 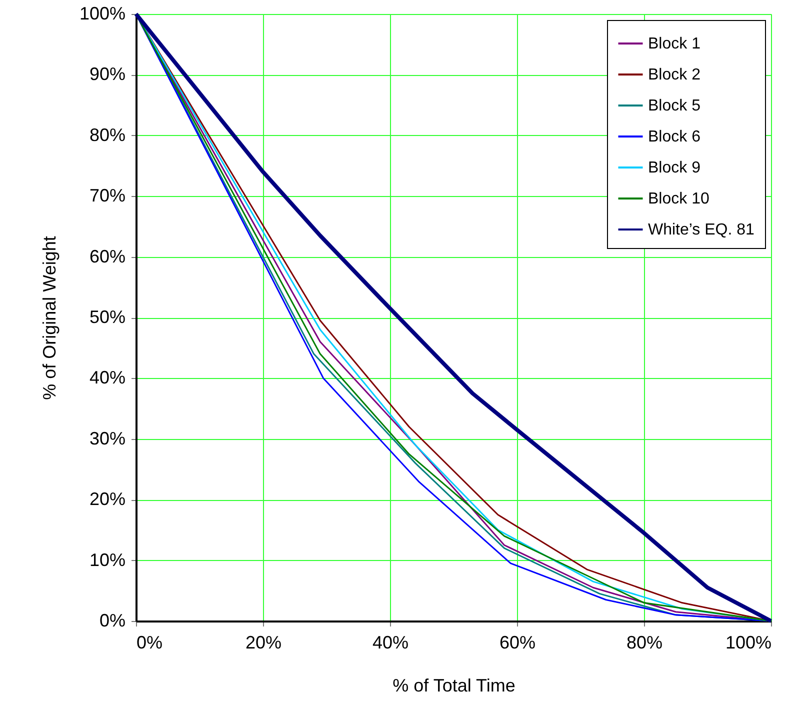 What do you see at coordinates (49, 318) in the screenshot?
I see `y-axis-title: % of Original Weight` at bounding box center [49, 318].